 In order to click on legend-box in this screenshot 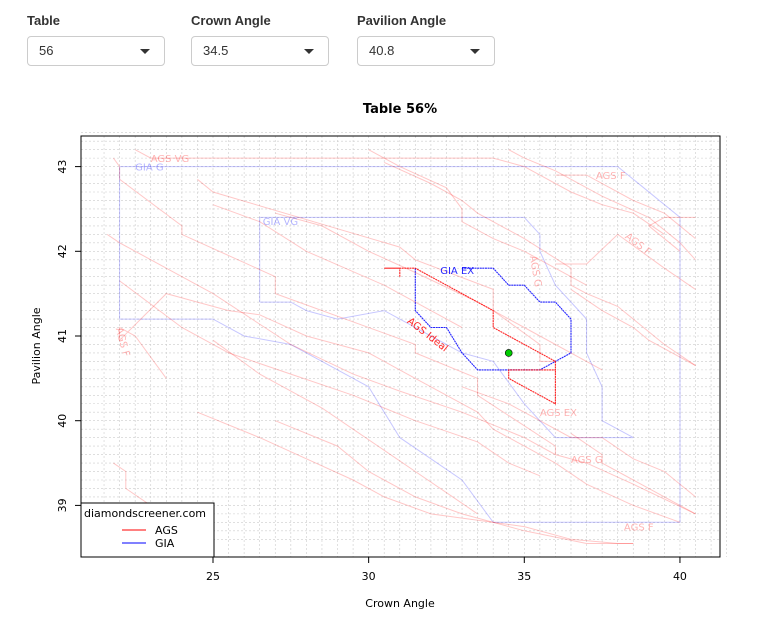, I will do `click(147, 530)`.